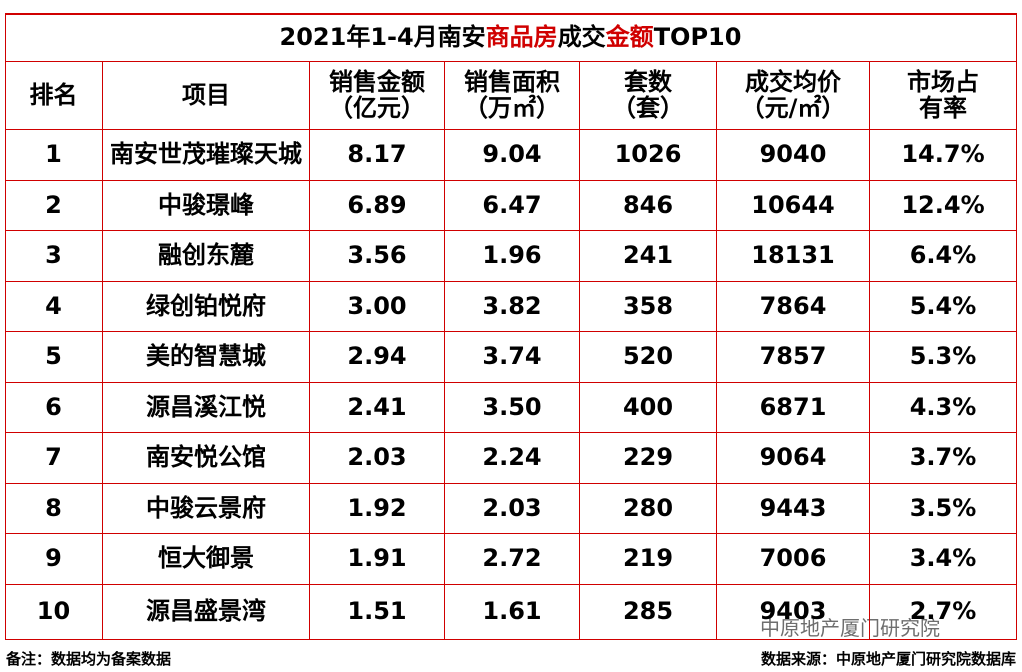  I want to click on title-cell: 2021年1-4月南安 商品房 成交 金额 TOP10, so click(511, 38).